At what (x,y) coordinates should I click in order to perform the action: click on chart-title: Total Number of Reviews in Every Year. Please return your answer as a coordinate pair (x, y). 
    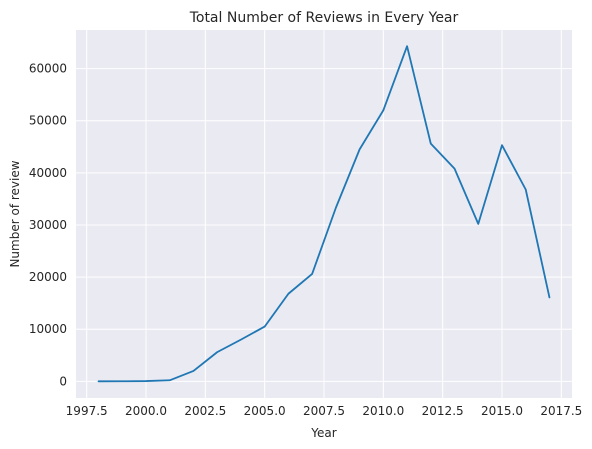
    Looking at the image, I should click on (324, 18).